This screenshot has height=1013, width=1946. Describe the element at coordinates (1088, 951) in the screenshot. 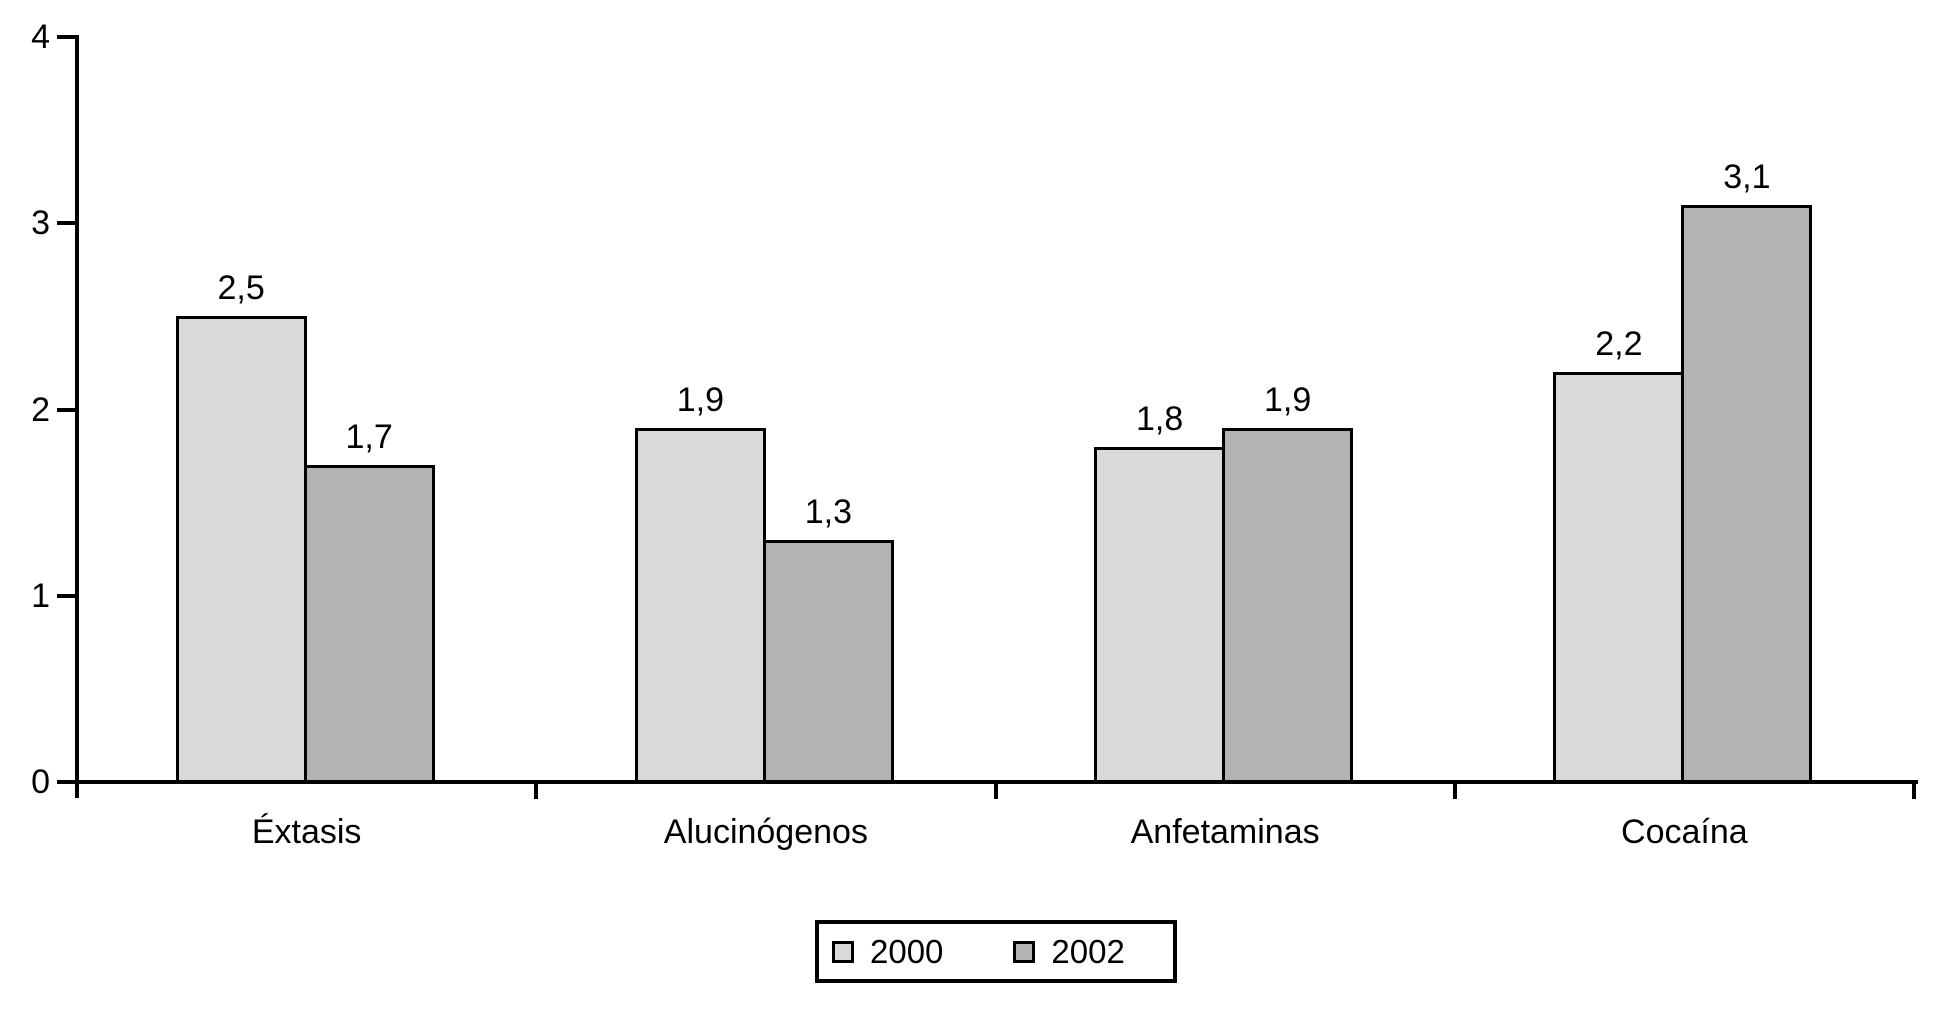

I see `legend-label: 2002` at that location.